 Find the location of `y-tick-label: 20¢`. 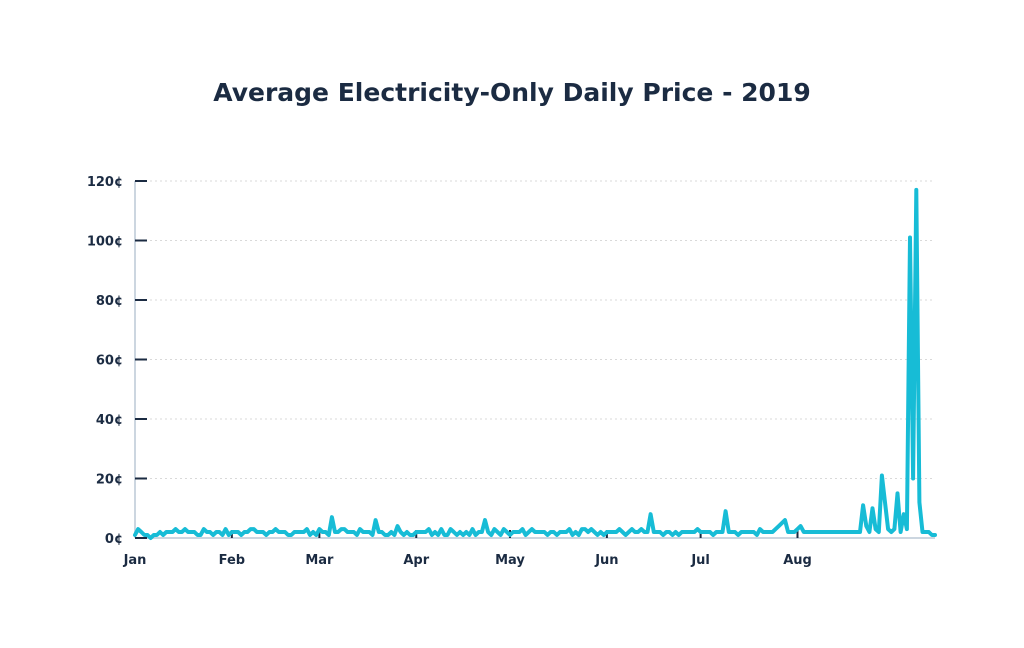

y-tick-label: 20¢ is located at coordinates (109, 480).